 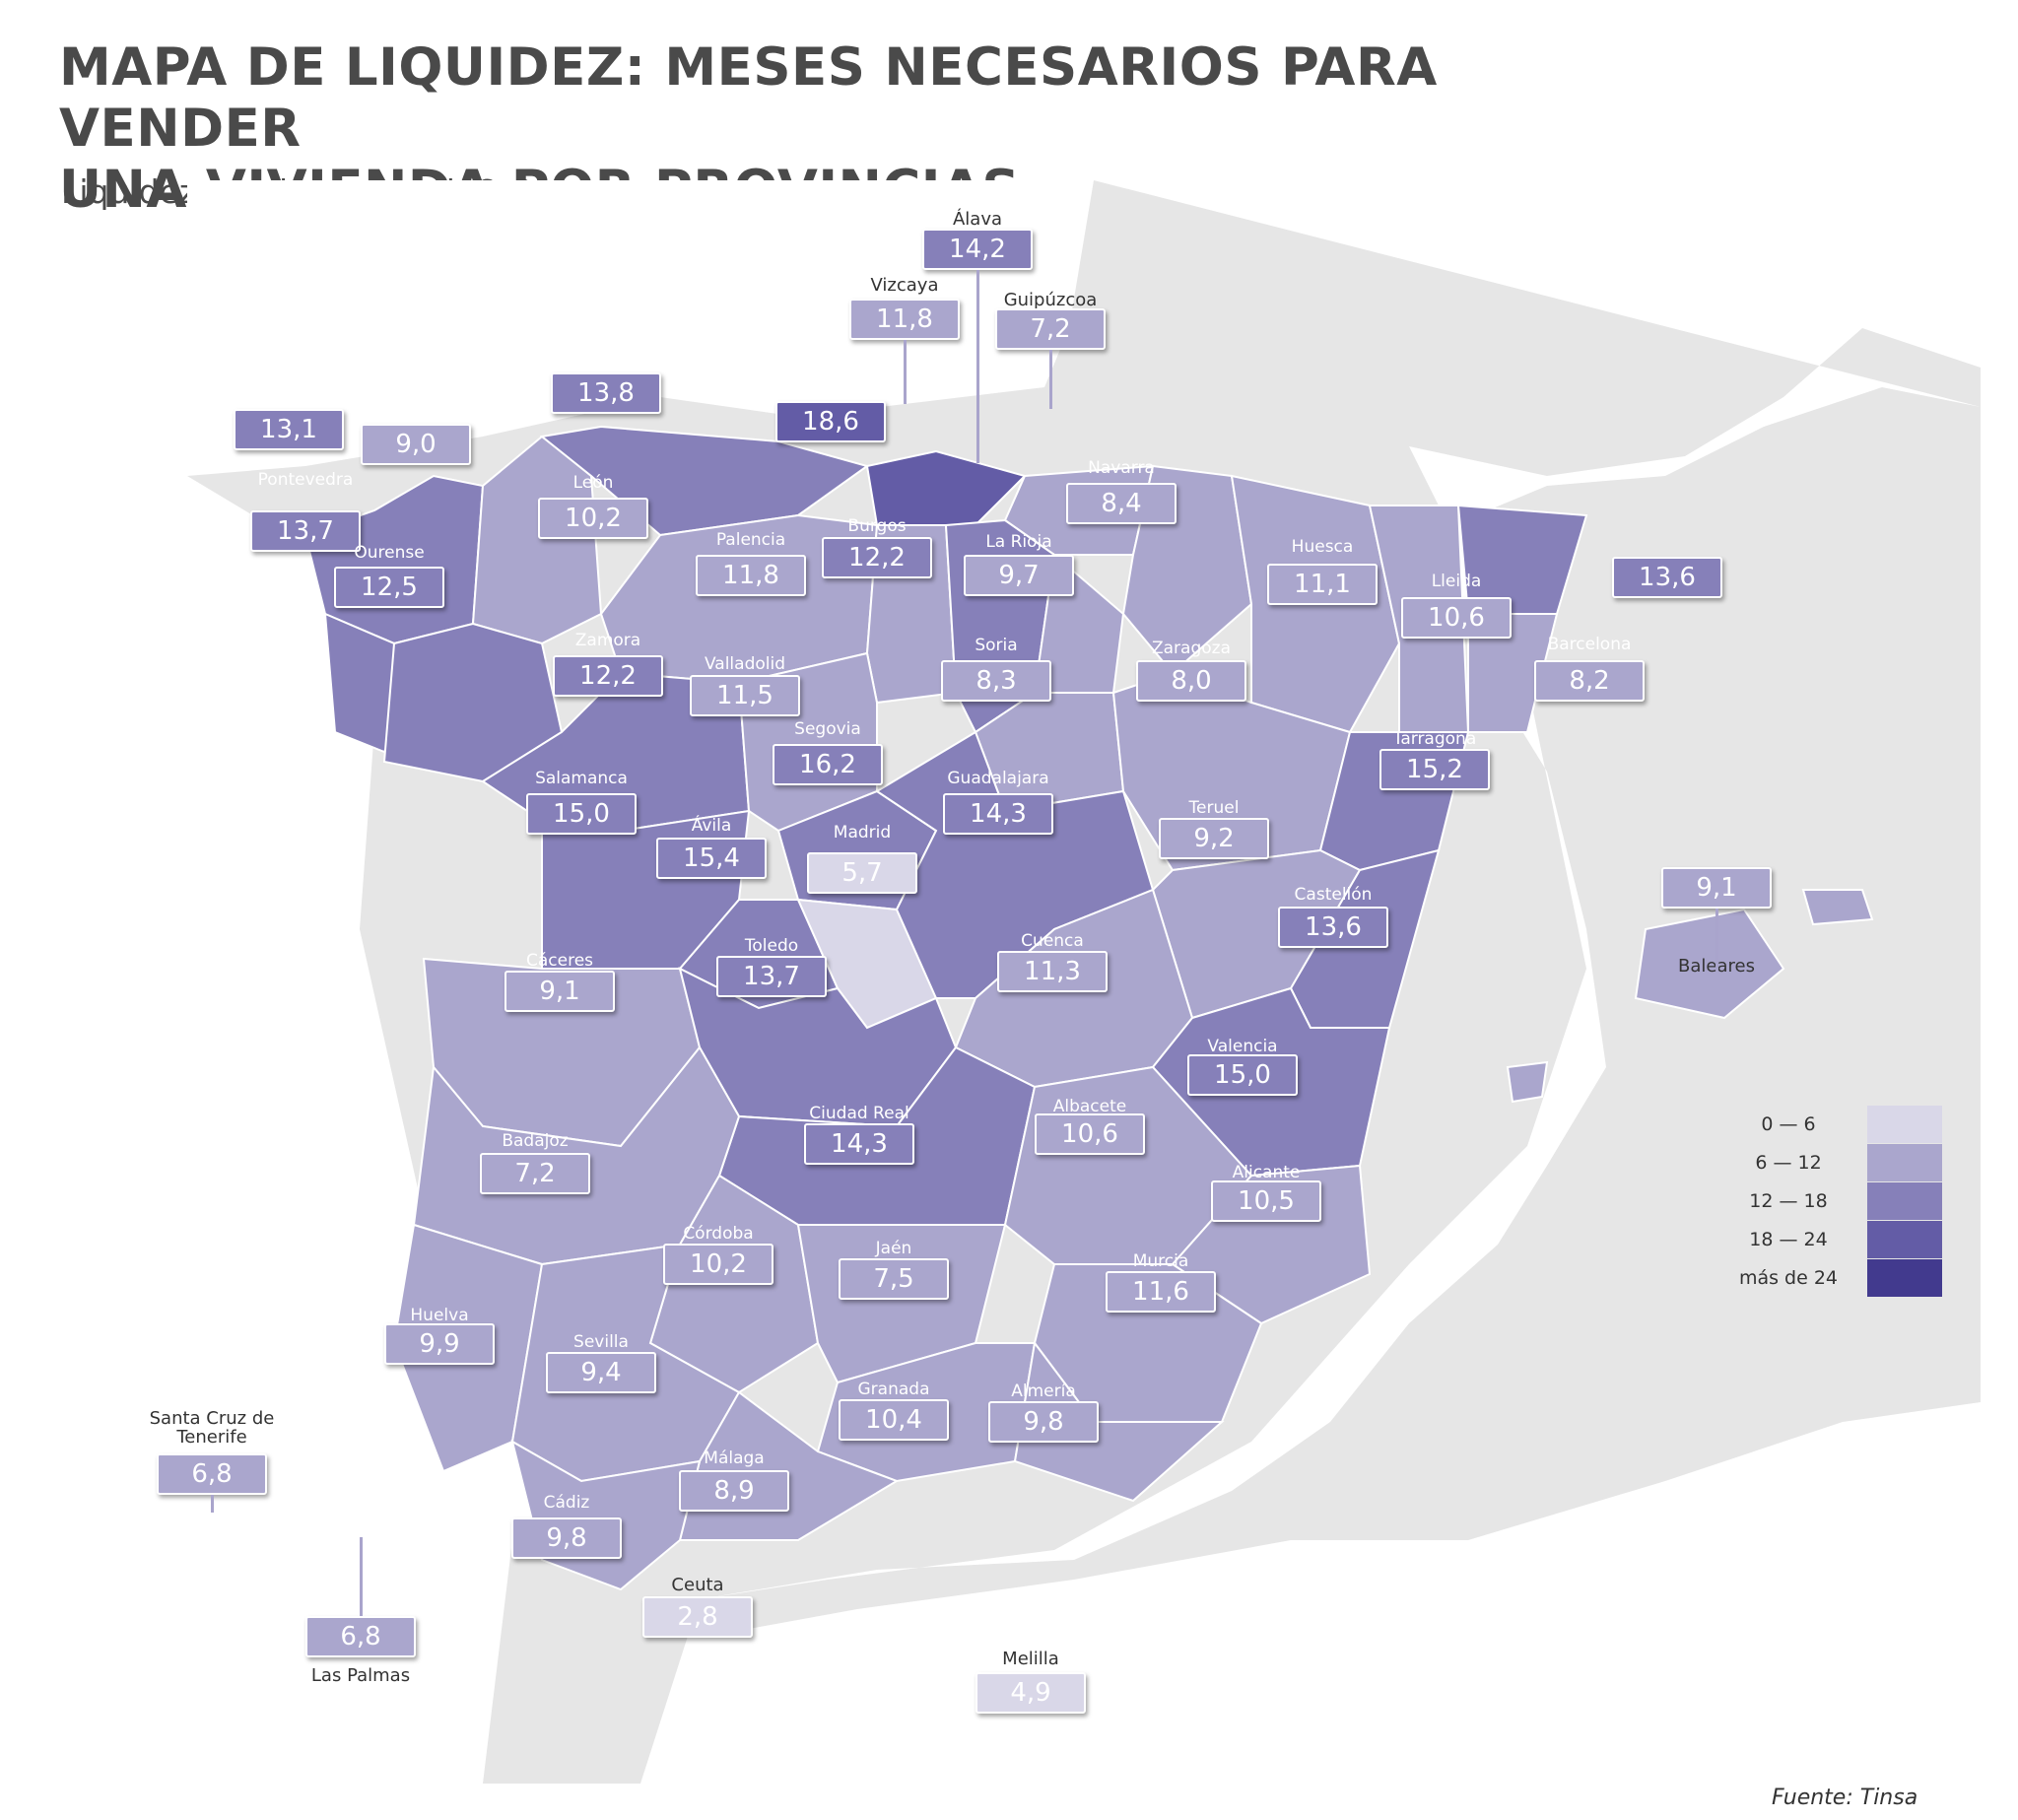 What do you see at coordinates (904, 319) in the screenshot?
I see `province-value-vizcaya: 11,8` at bounding box center [904, 319].